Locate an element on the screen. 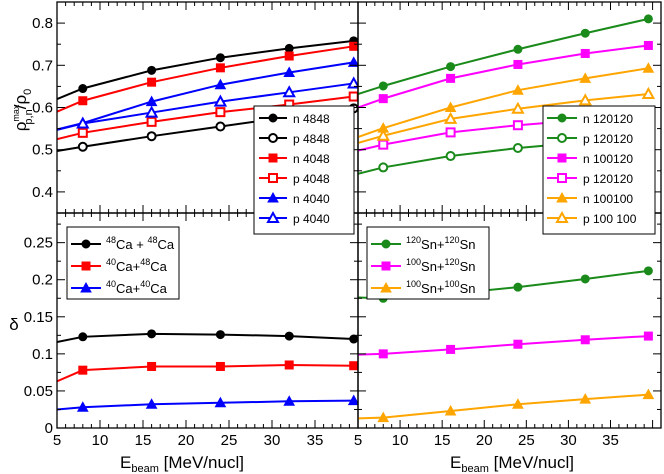 The height and width of the screenshot is (474, 664). legend-label: p 4040 is located at coordinates (311, 219).